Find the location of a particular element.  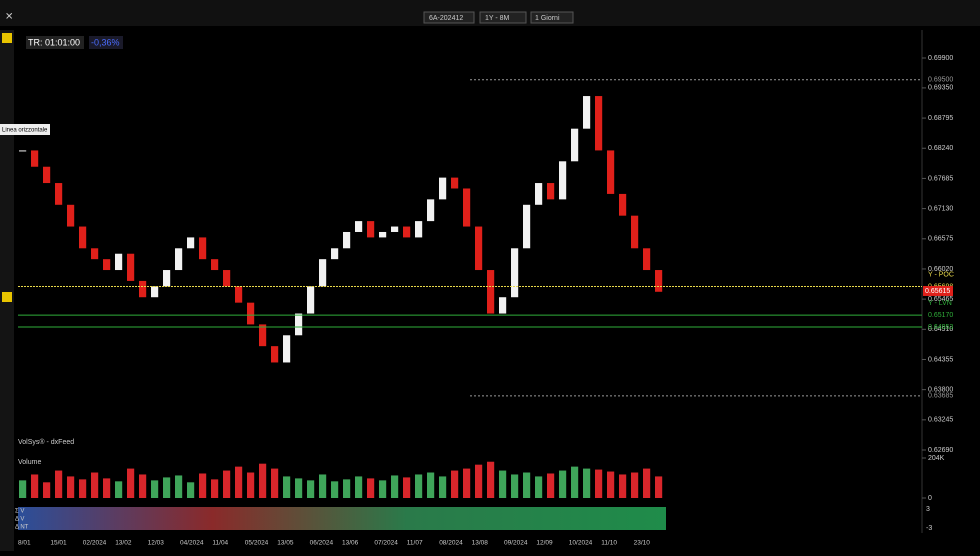

date-label: 13/05 is located at coordinates (285, 543).